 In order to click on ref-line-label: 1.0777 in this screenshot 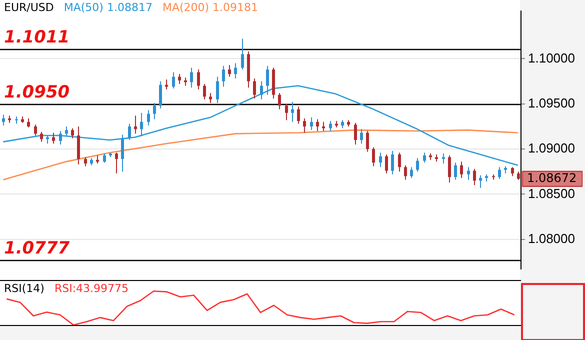, I will do `click(37, 248)`.